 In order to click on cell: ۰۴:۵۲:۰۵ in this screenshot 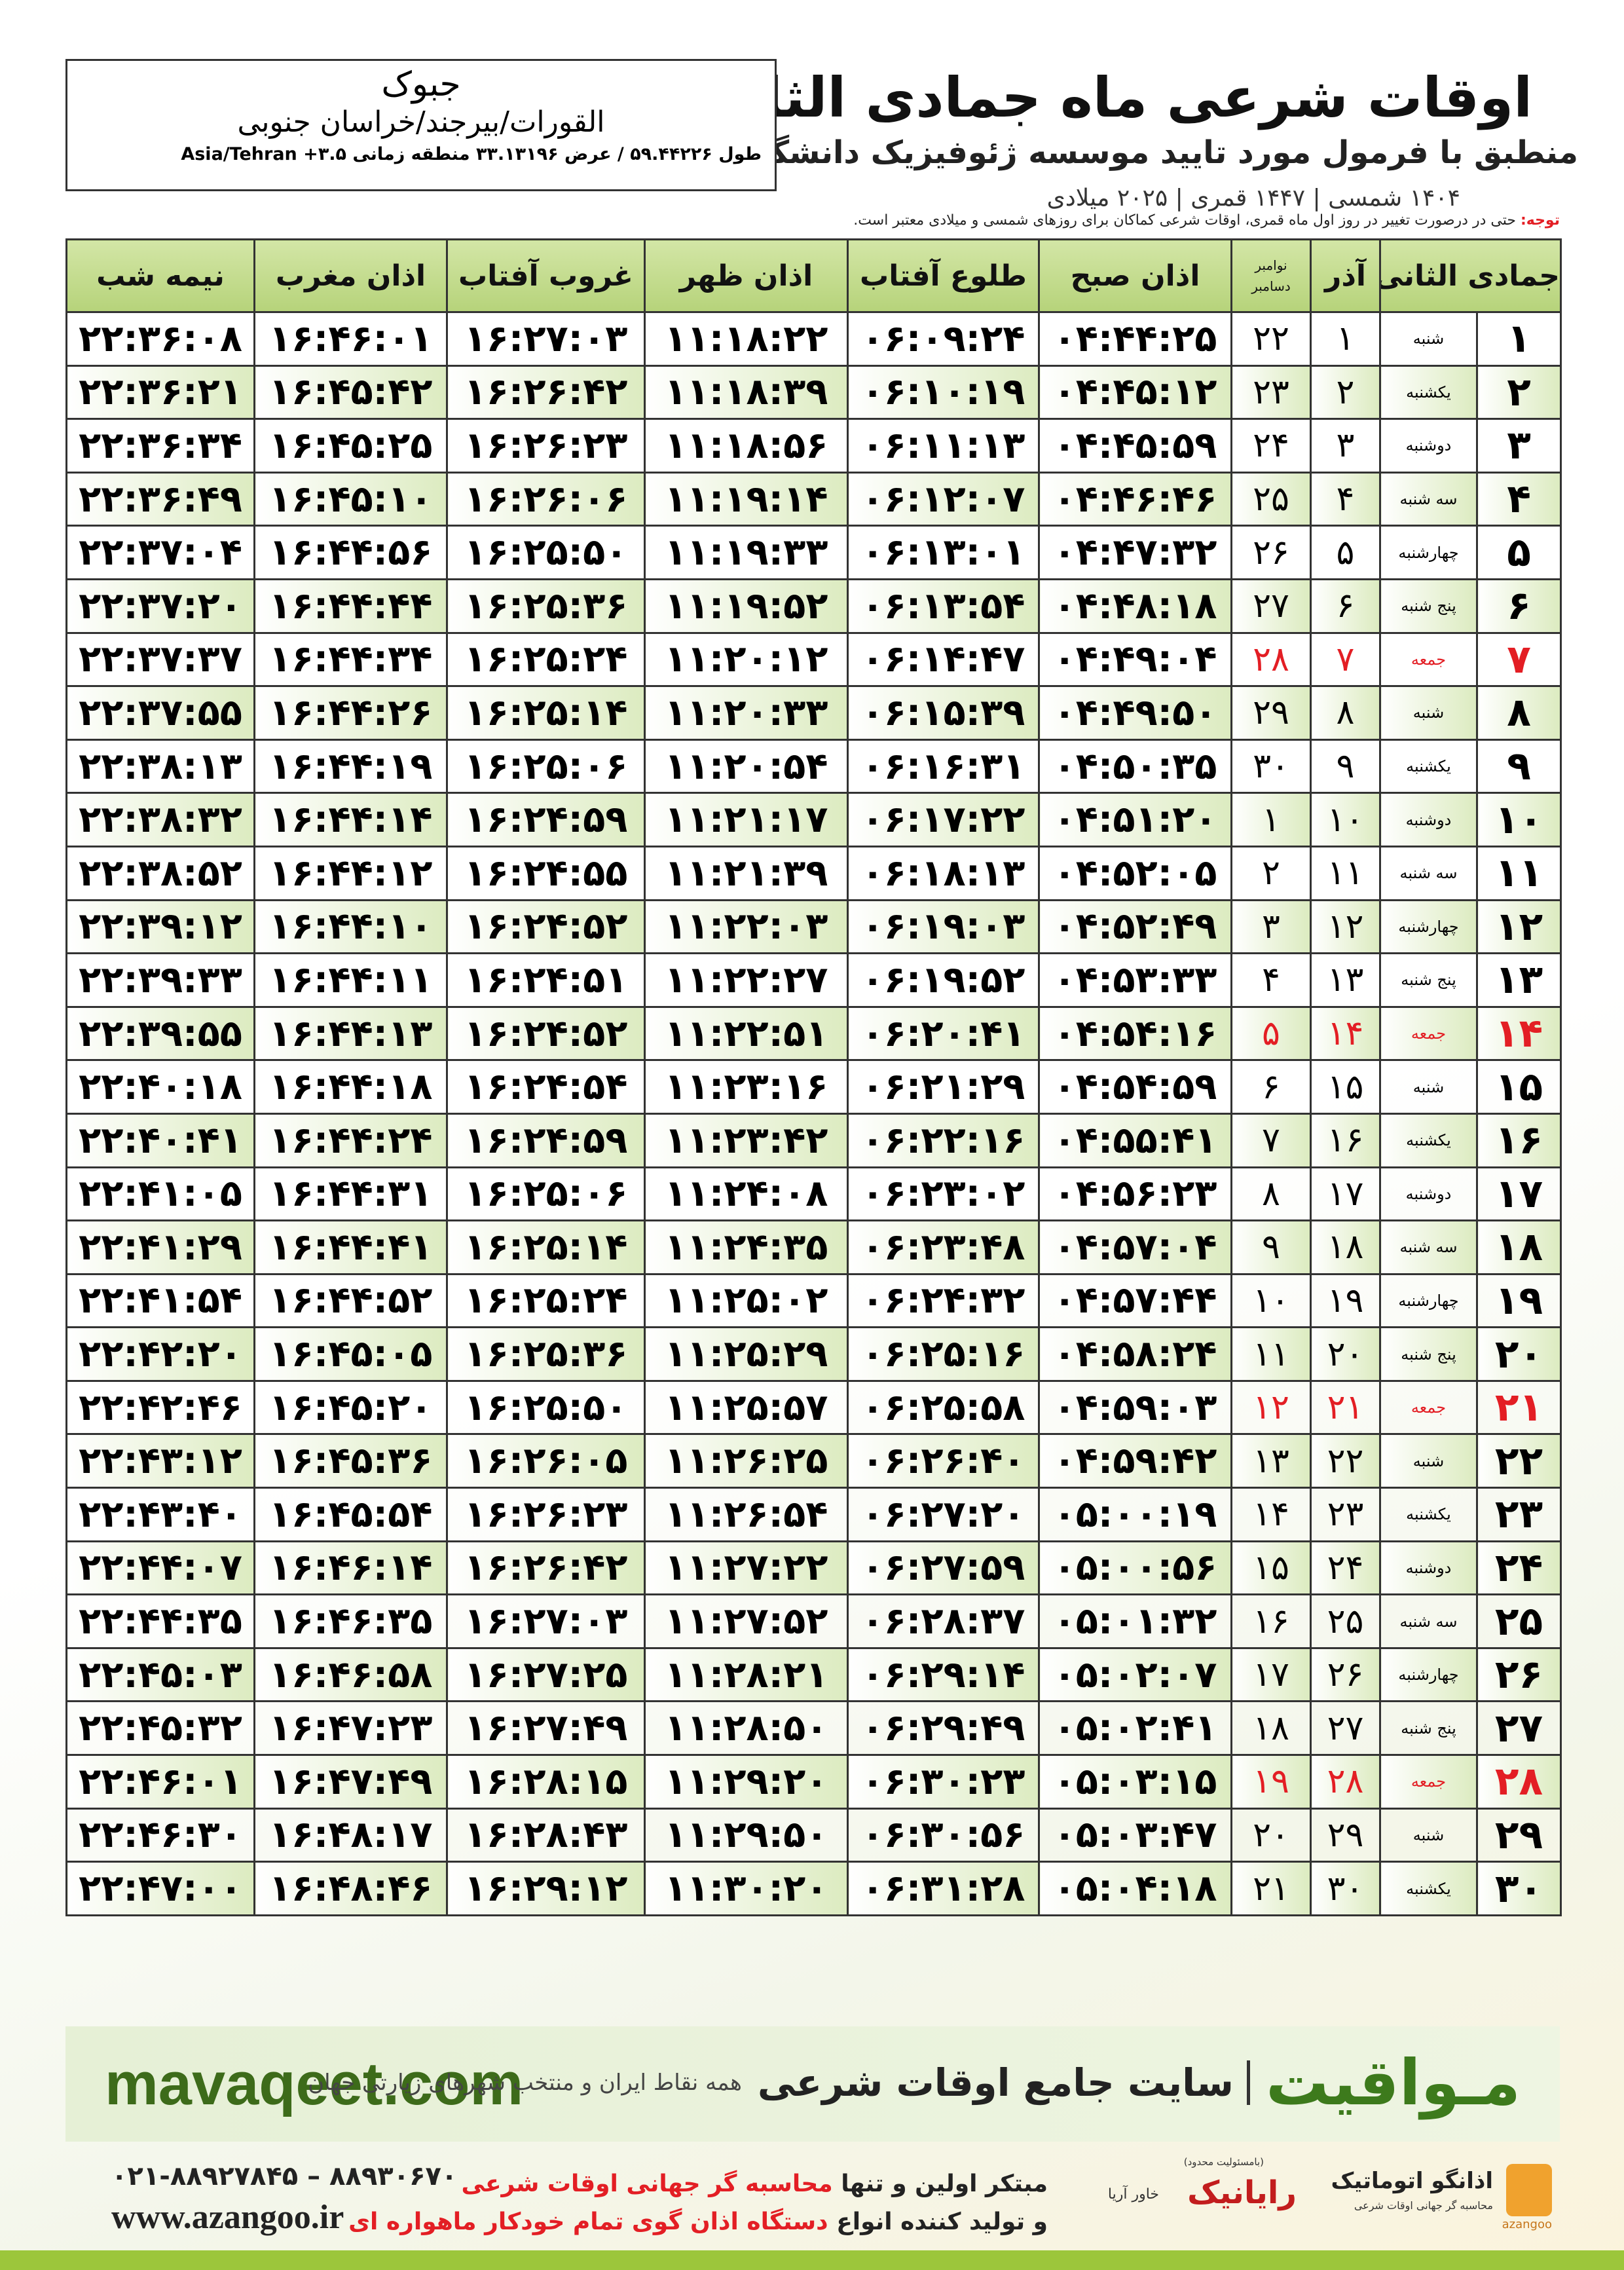, I will do `click(1135, 873)`.